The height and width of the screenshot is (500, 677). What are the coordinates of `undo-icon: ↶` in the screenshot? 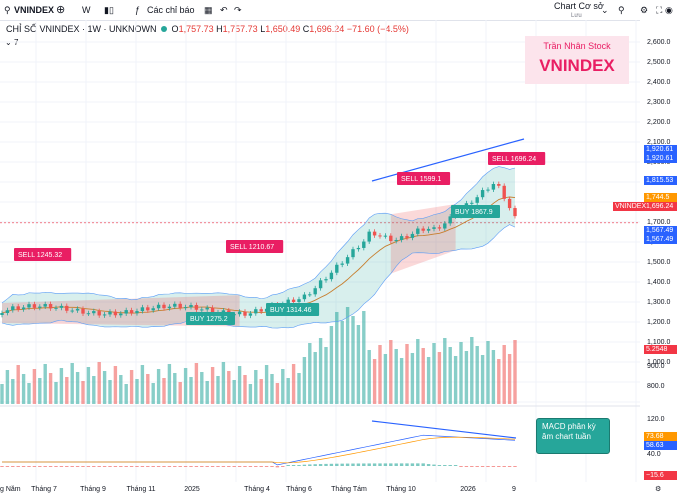 It's located at (224, 10).